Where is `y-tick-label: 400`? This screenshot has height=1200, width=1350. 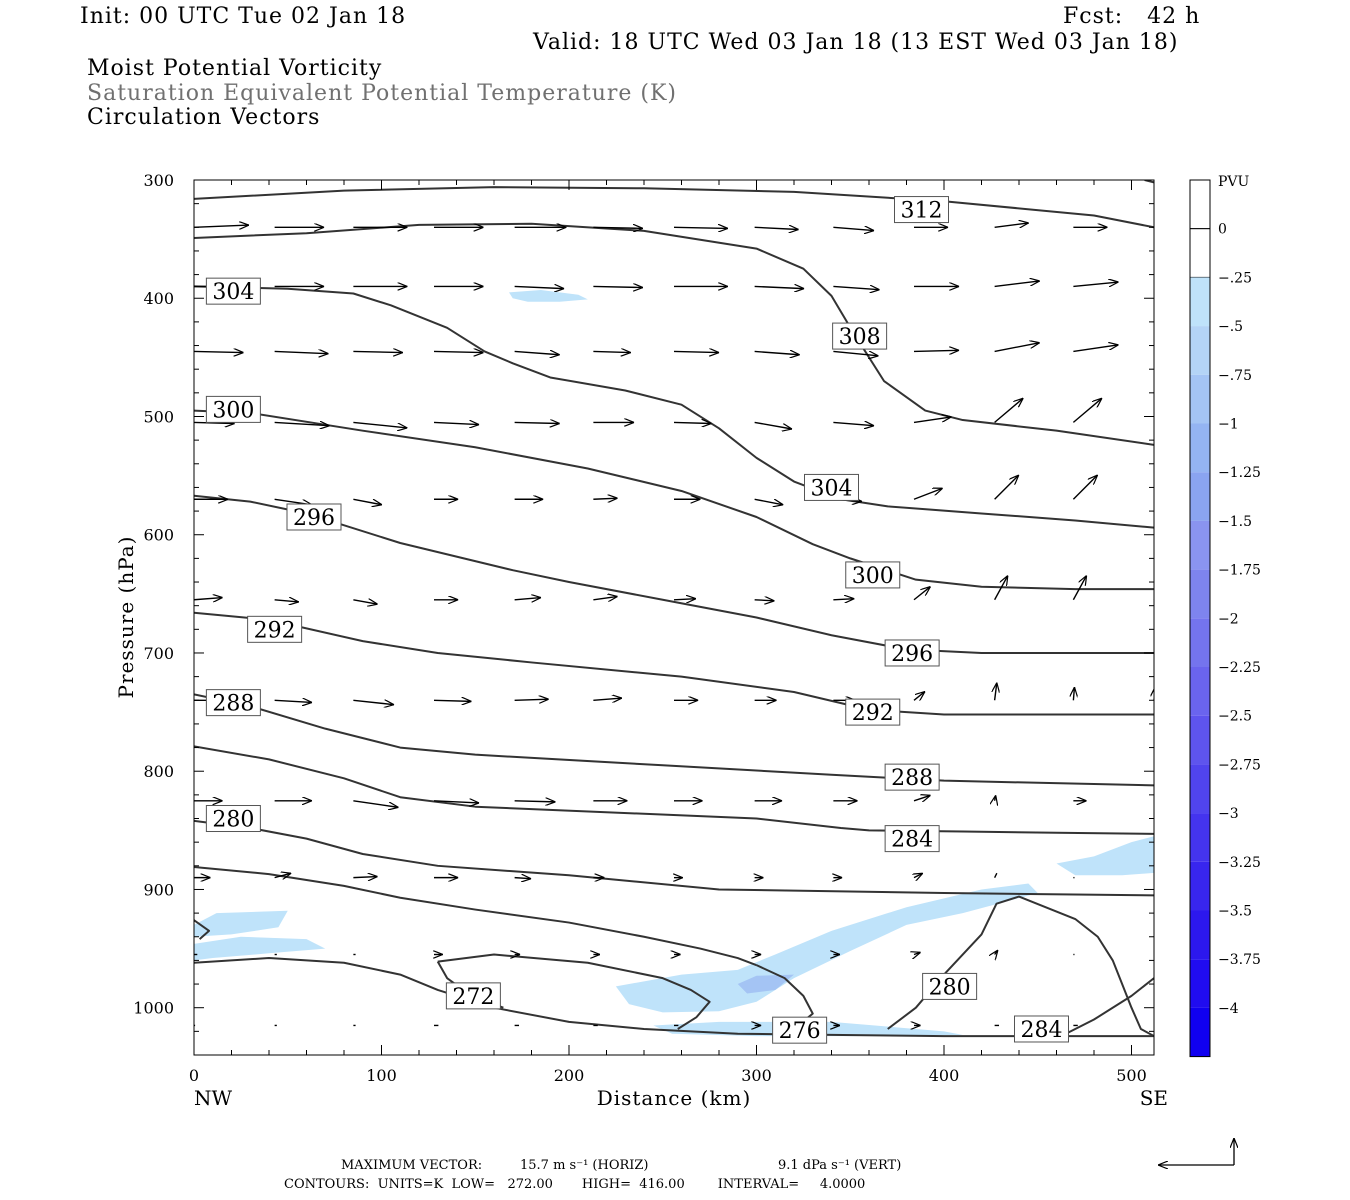 y-tick-label: 400 is located at coordinates (158, 298).